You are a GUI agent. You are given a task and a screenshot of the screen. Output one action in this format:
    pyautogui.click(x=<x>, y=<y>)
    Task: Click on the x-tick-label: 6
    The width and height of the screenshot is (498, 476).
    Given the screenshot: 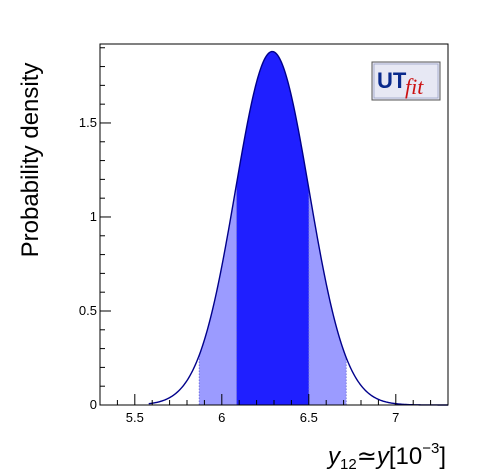 What is the action you would take?
    pyautogui.click(x=221, y=417)
    